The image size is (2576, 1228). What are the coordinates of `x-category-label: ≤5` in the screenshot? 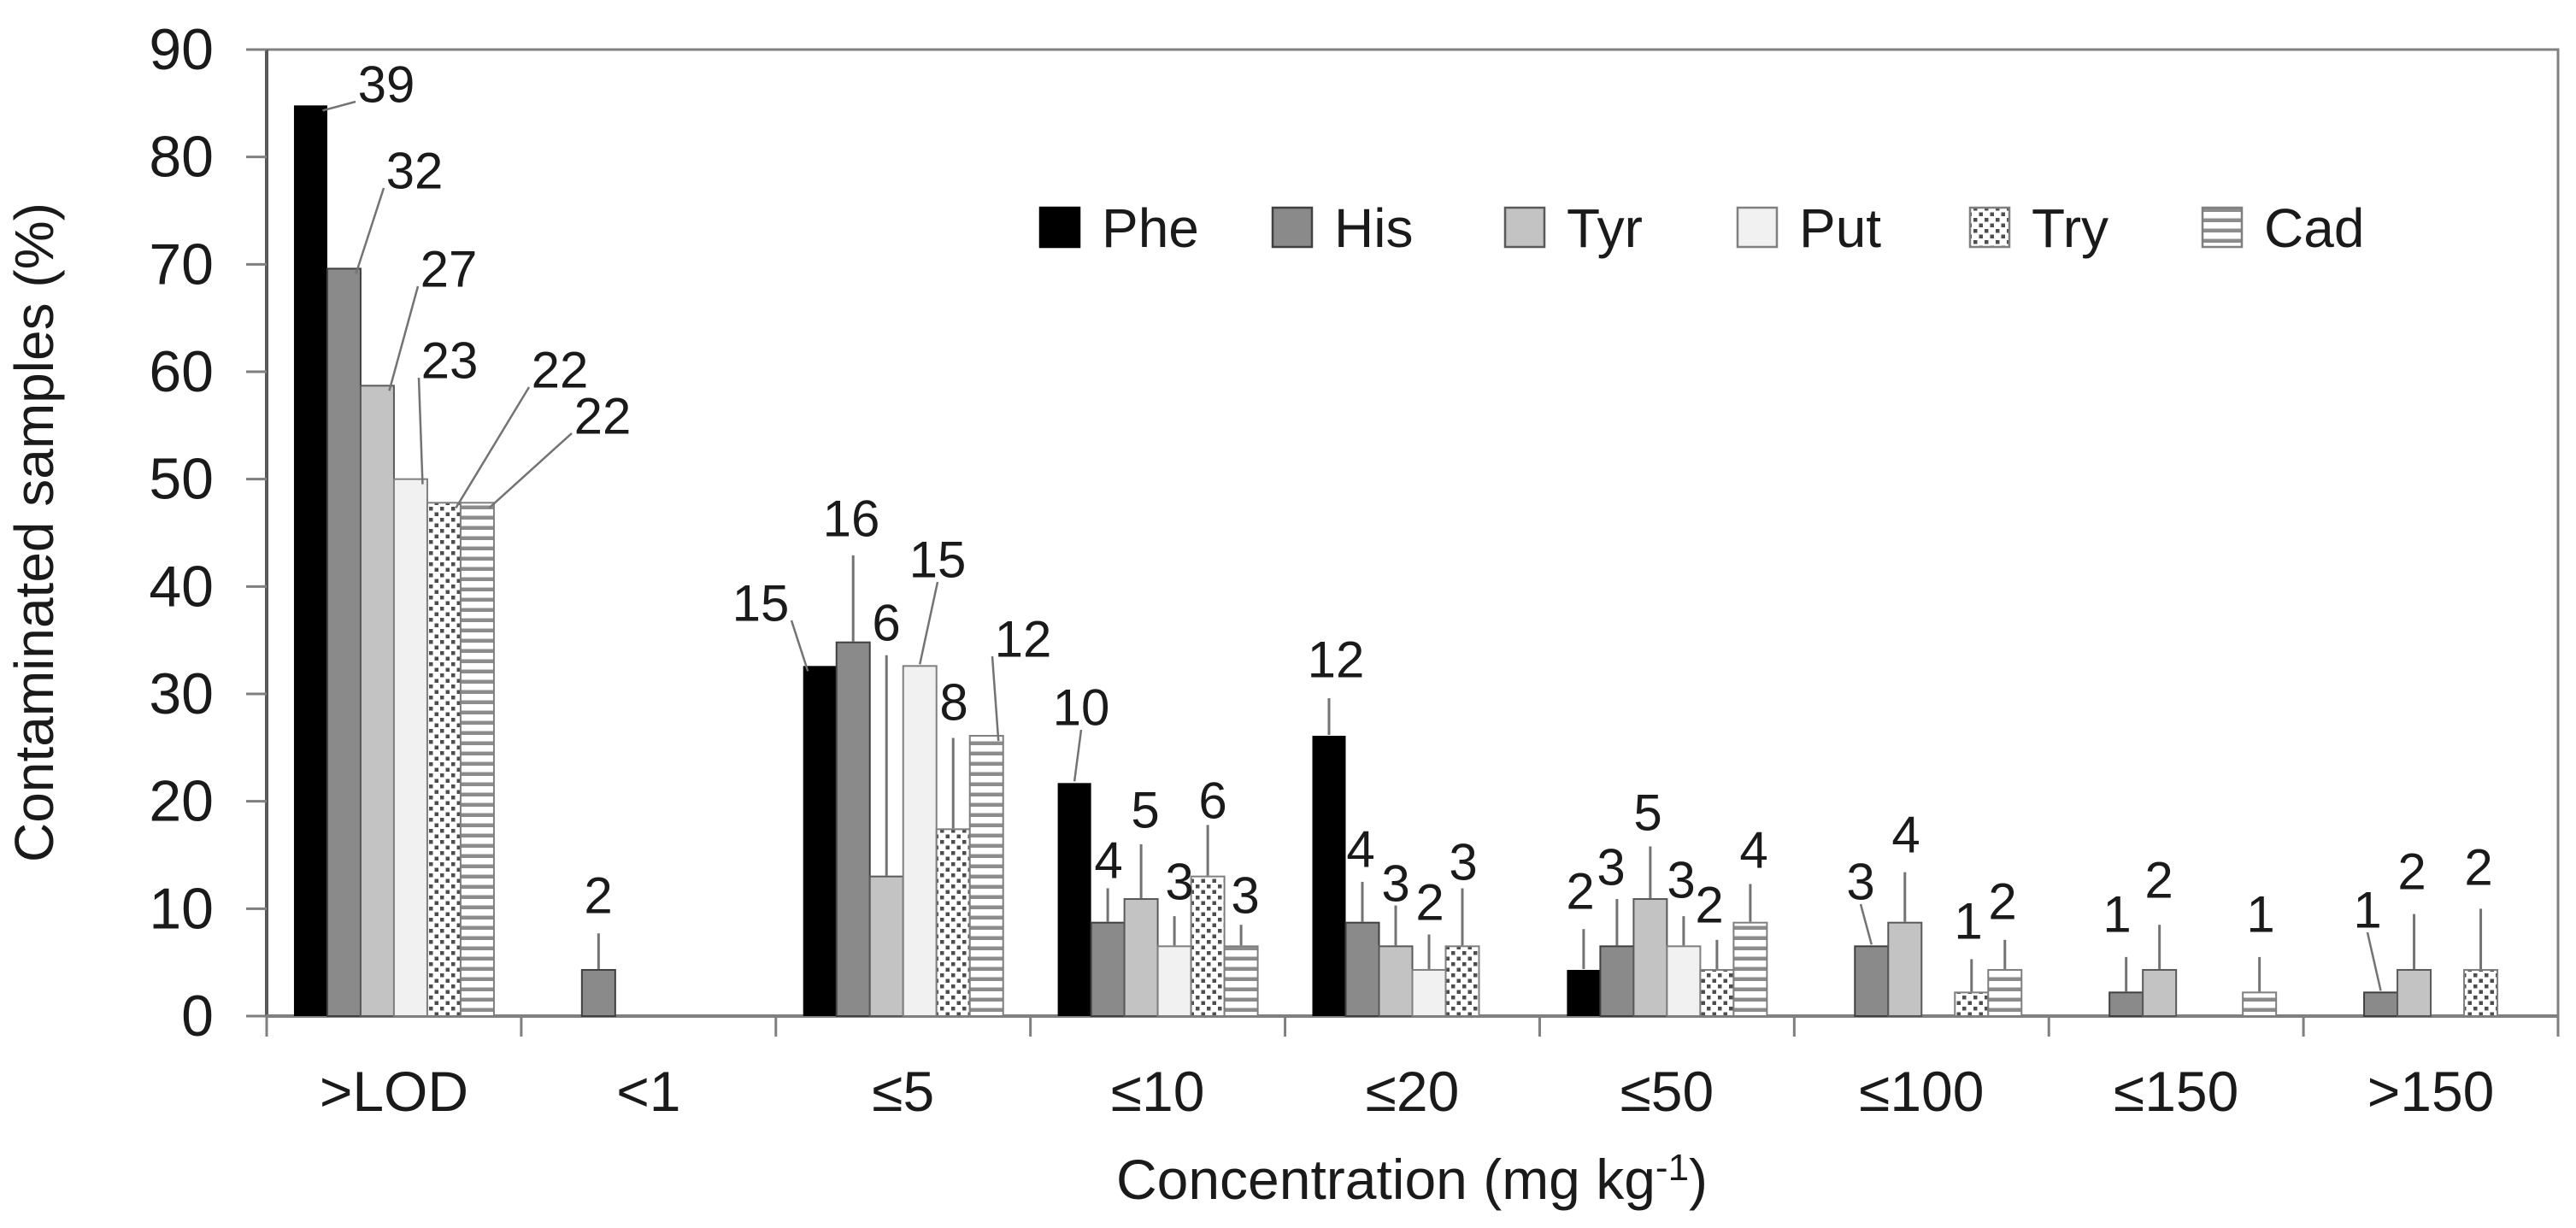 It's located at (903, 1091).